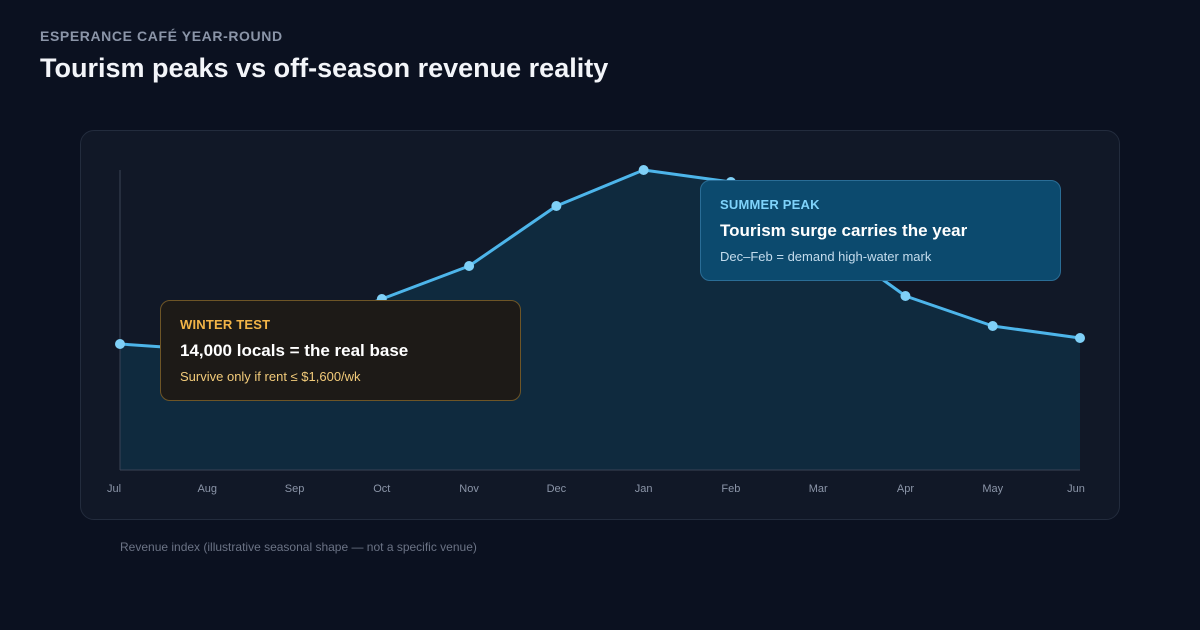 The height and width of the screenshot is (630, 1200). Describe the element at coordinates (469, 489) in the screenshot. I see `x-tick-label-nov: Nov` at that location.